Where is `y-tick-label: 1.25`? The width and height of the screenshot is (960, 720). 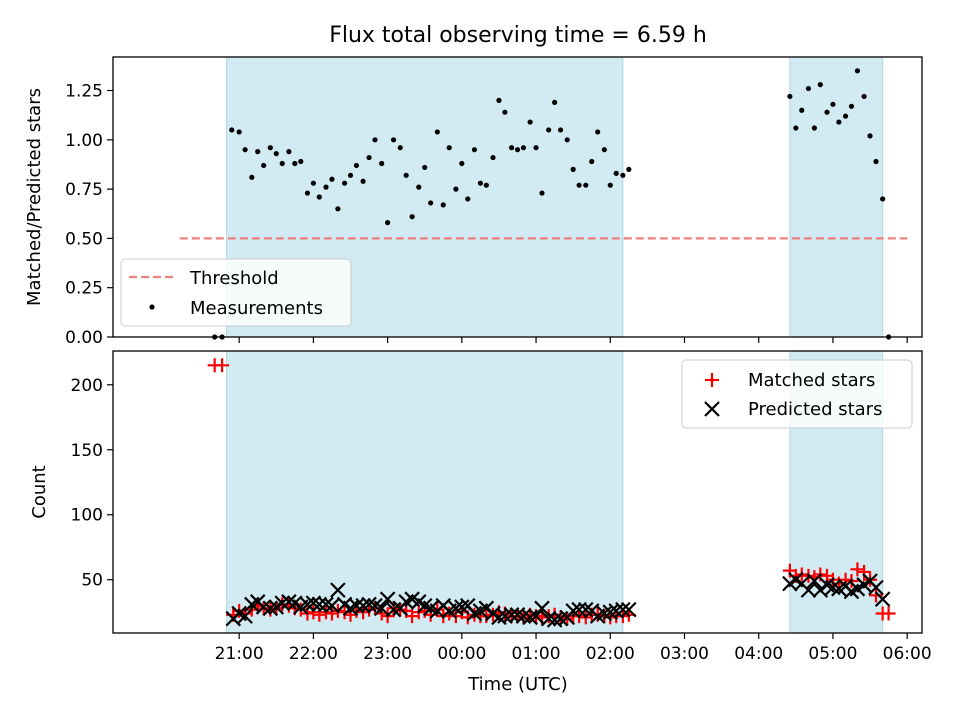
y-tick-label: 1.25 is located at coordinates (84, 92).